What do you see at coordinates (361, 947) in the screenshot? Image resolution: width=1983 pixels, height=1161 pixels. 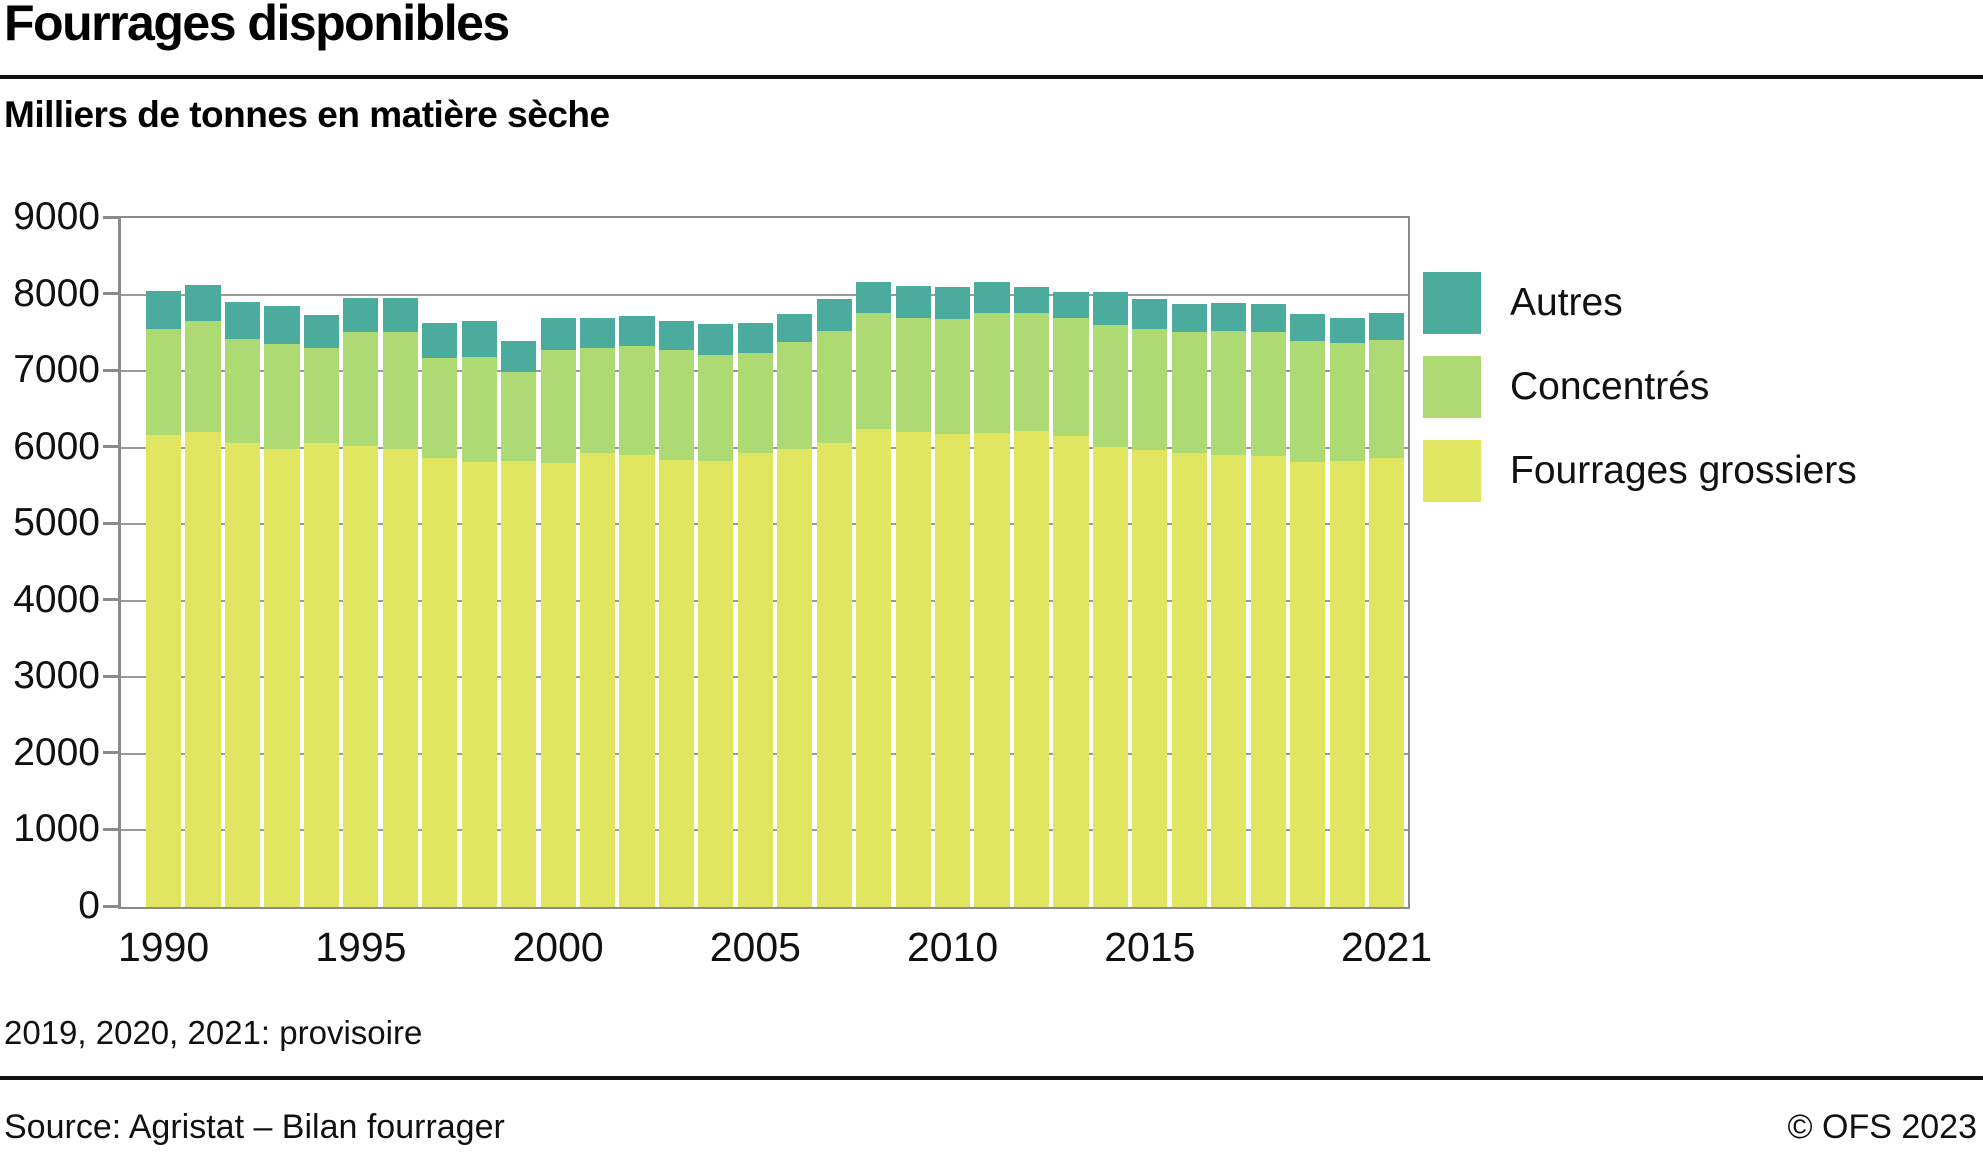 I see `x-axis-label-1995: 1995` at bounding box center [361, 947].